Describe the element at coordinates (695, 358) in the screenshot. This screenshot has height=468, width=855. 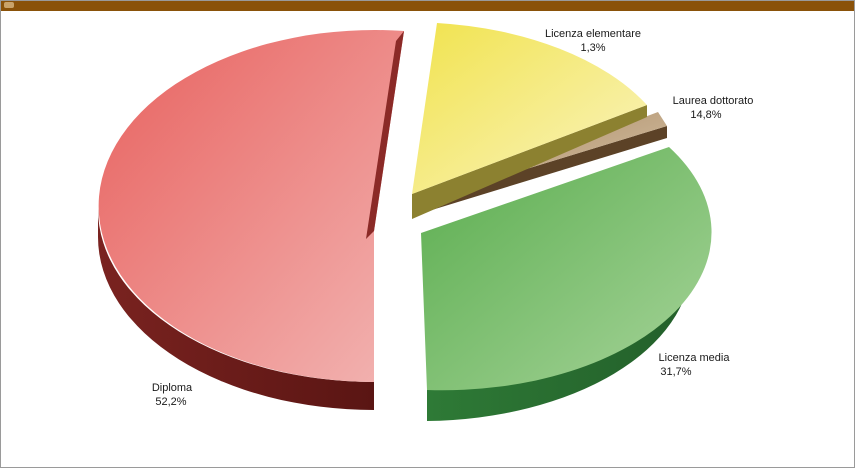
I see `label-licenza-media-name: Licenza media` at that location.